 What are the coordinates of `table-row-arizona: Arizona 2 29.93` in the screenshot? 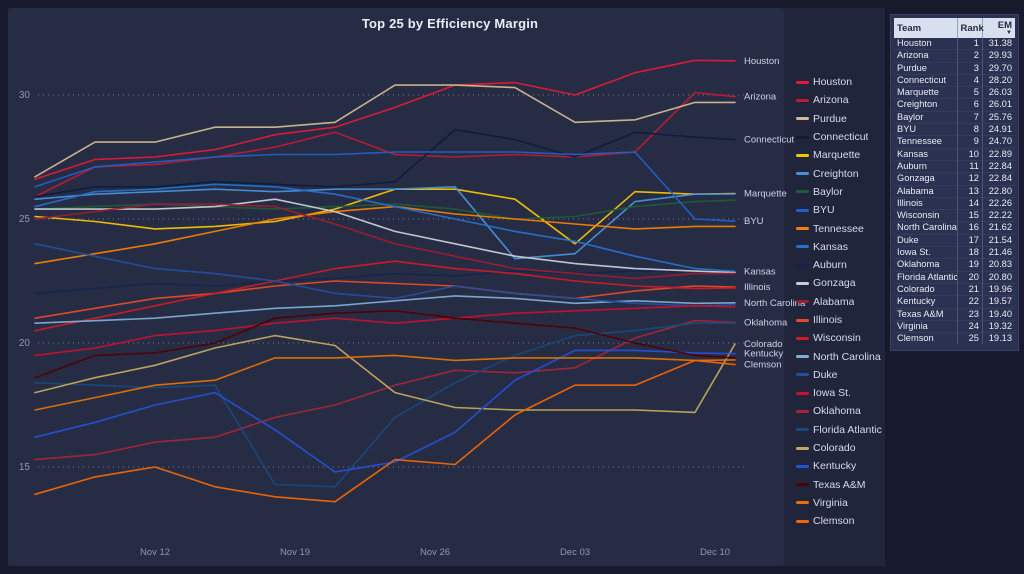 It's located at (954, 56).